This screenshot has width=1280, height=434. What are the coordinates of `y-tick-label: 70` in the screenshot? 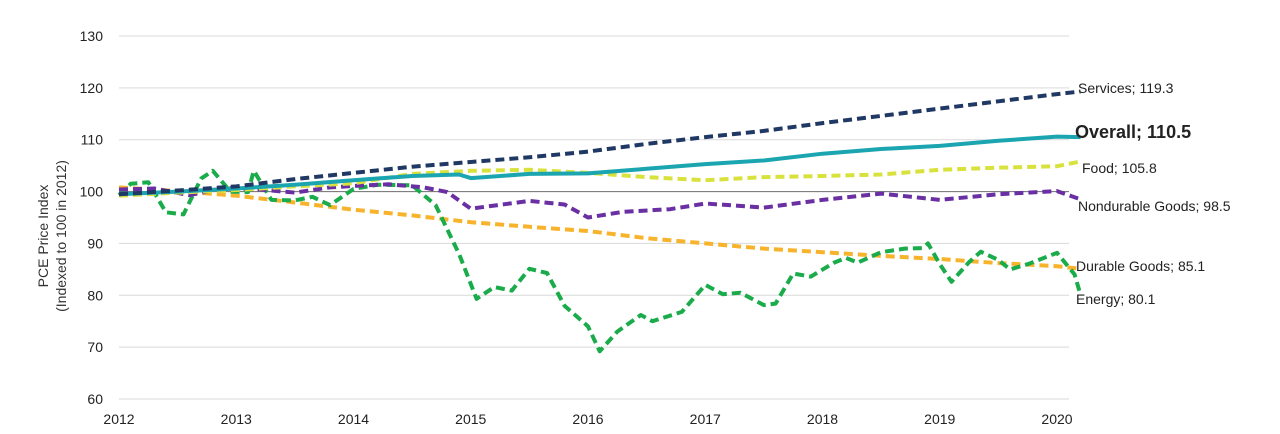 It's located at (95, 347).